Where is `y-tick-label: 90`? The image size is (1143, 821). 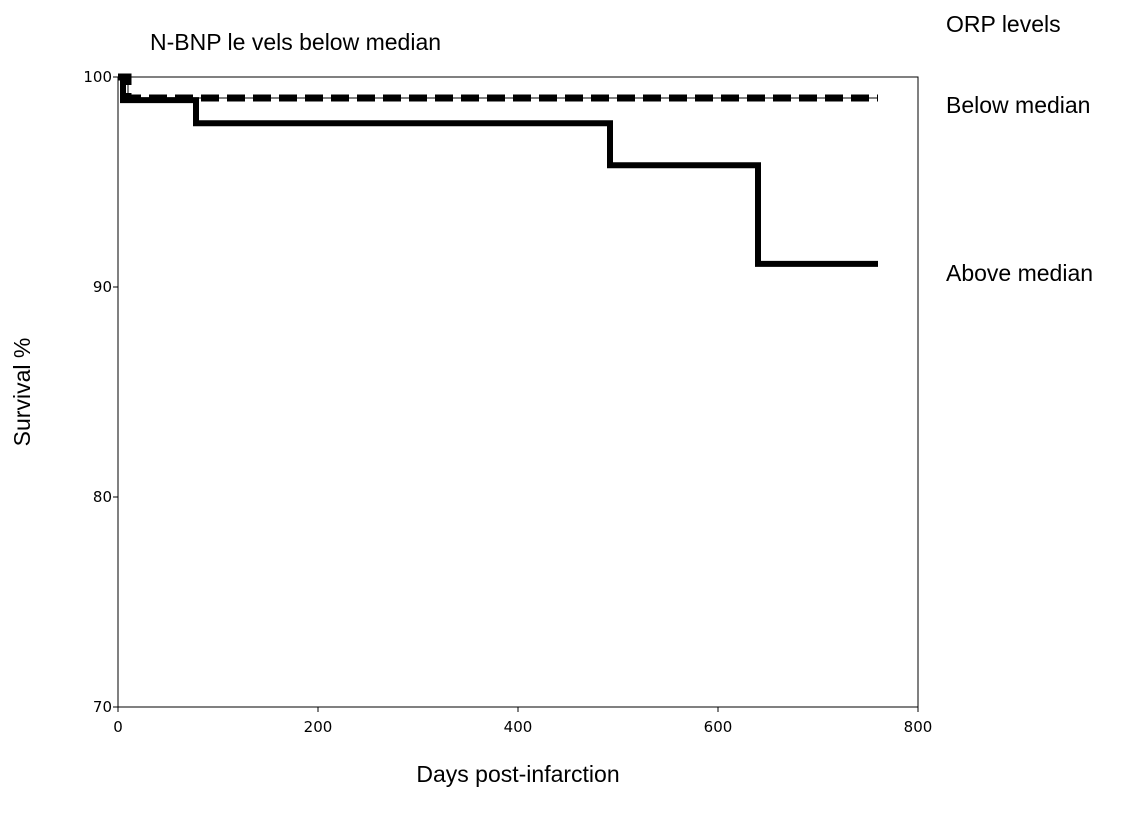 y-tick-label: 90 is located at coordinates (102, 287).